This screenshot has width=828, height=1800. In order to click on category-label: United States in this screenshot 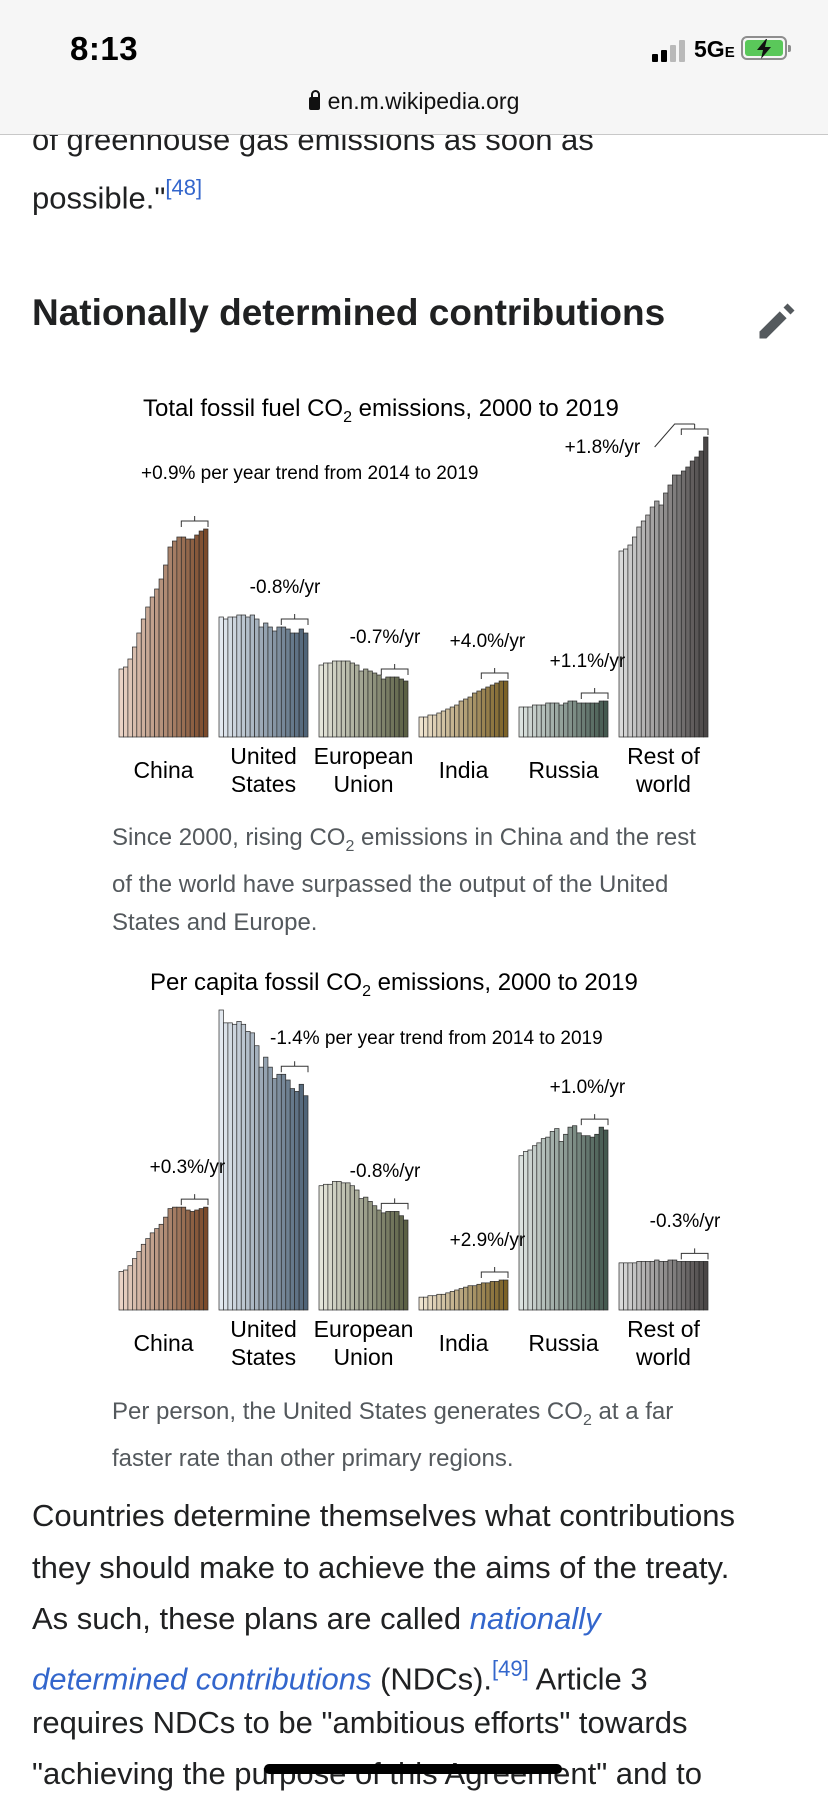, I will do `click(263, 1343)`.